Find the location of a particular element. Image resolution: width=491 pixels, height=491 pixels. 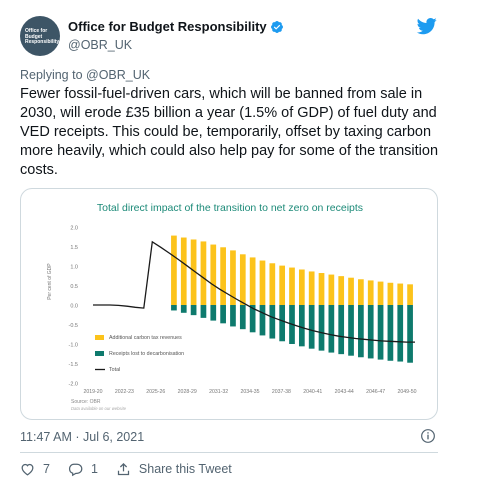

y-tick-label: 2.0 is located at coordinates (74, 229).